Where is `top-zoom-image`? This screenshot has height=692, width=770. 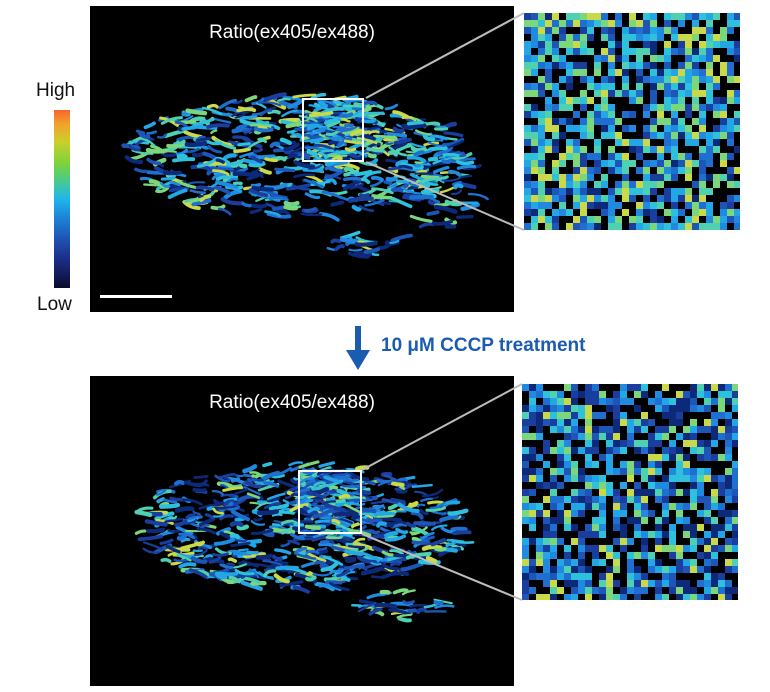
top-zoom-image is located at coordinates (632, 121).